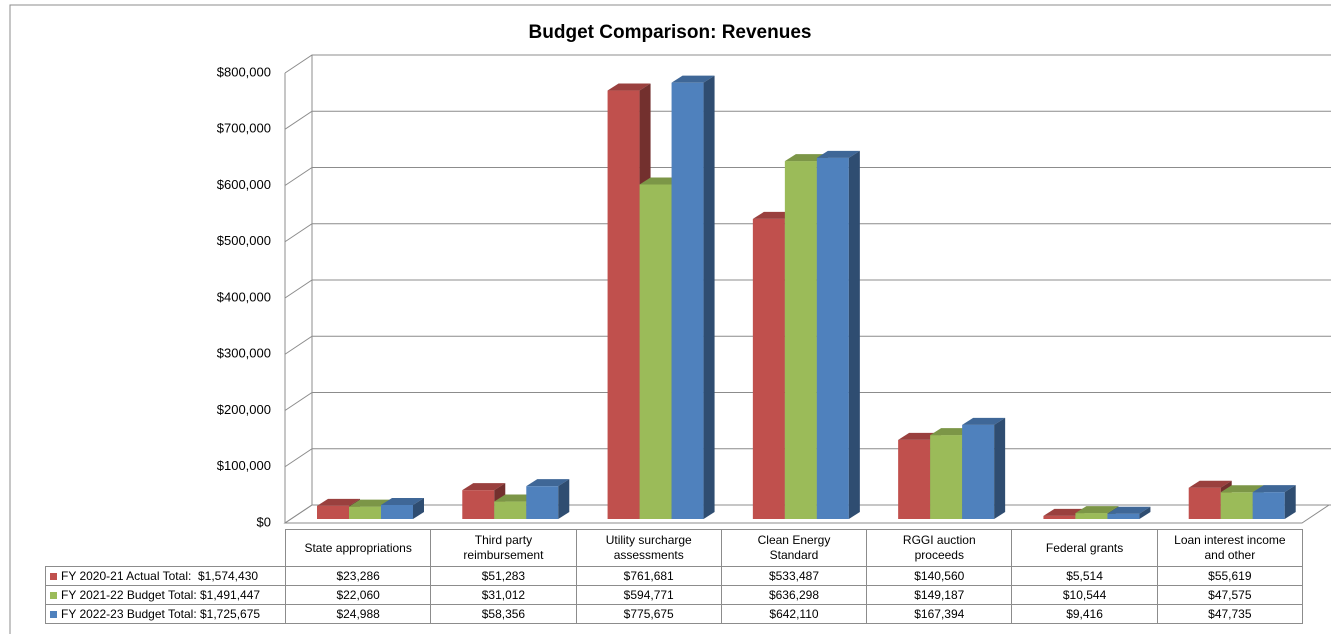  I want to click on table-value: $140,560, so click(939, 576).